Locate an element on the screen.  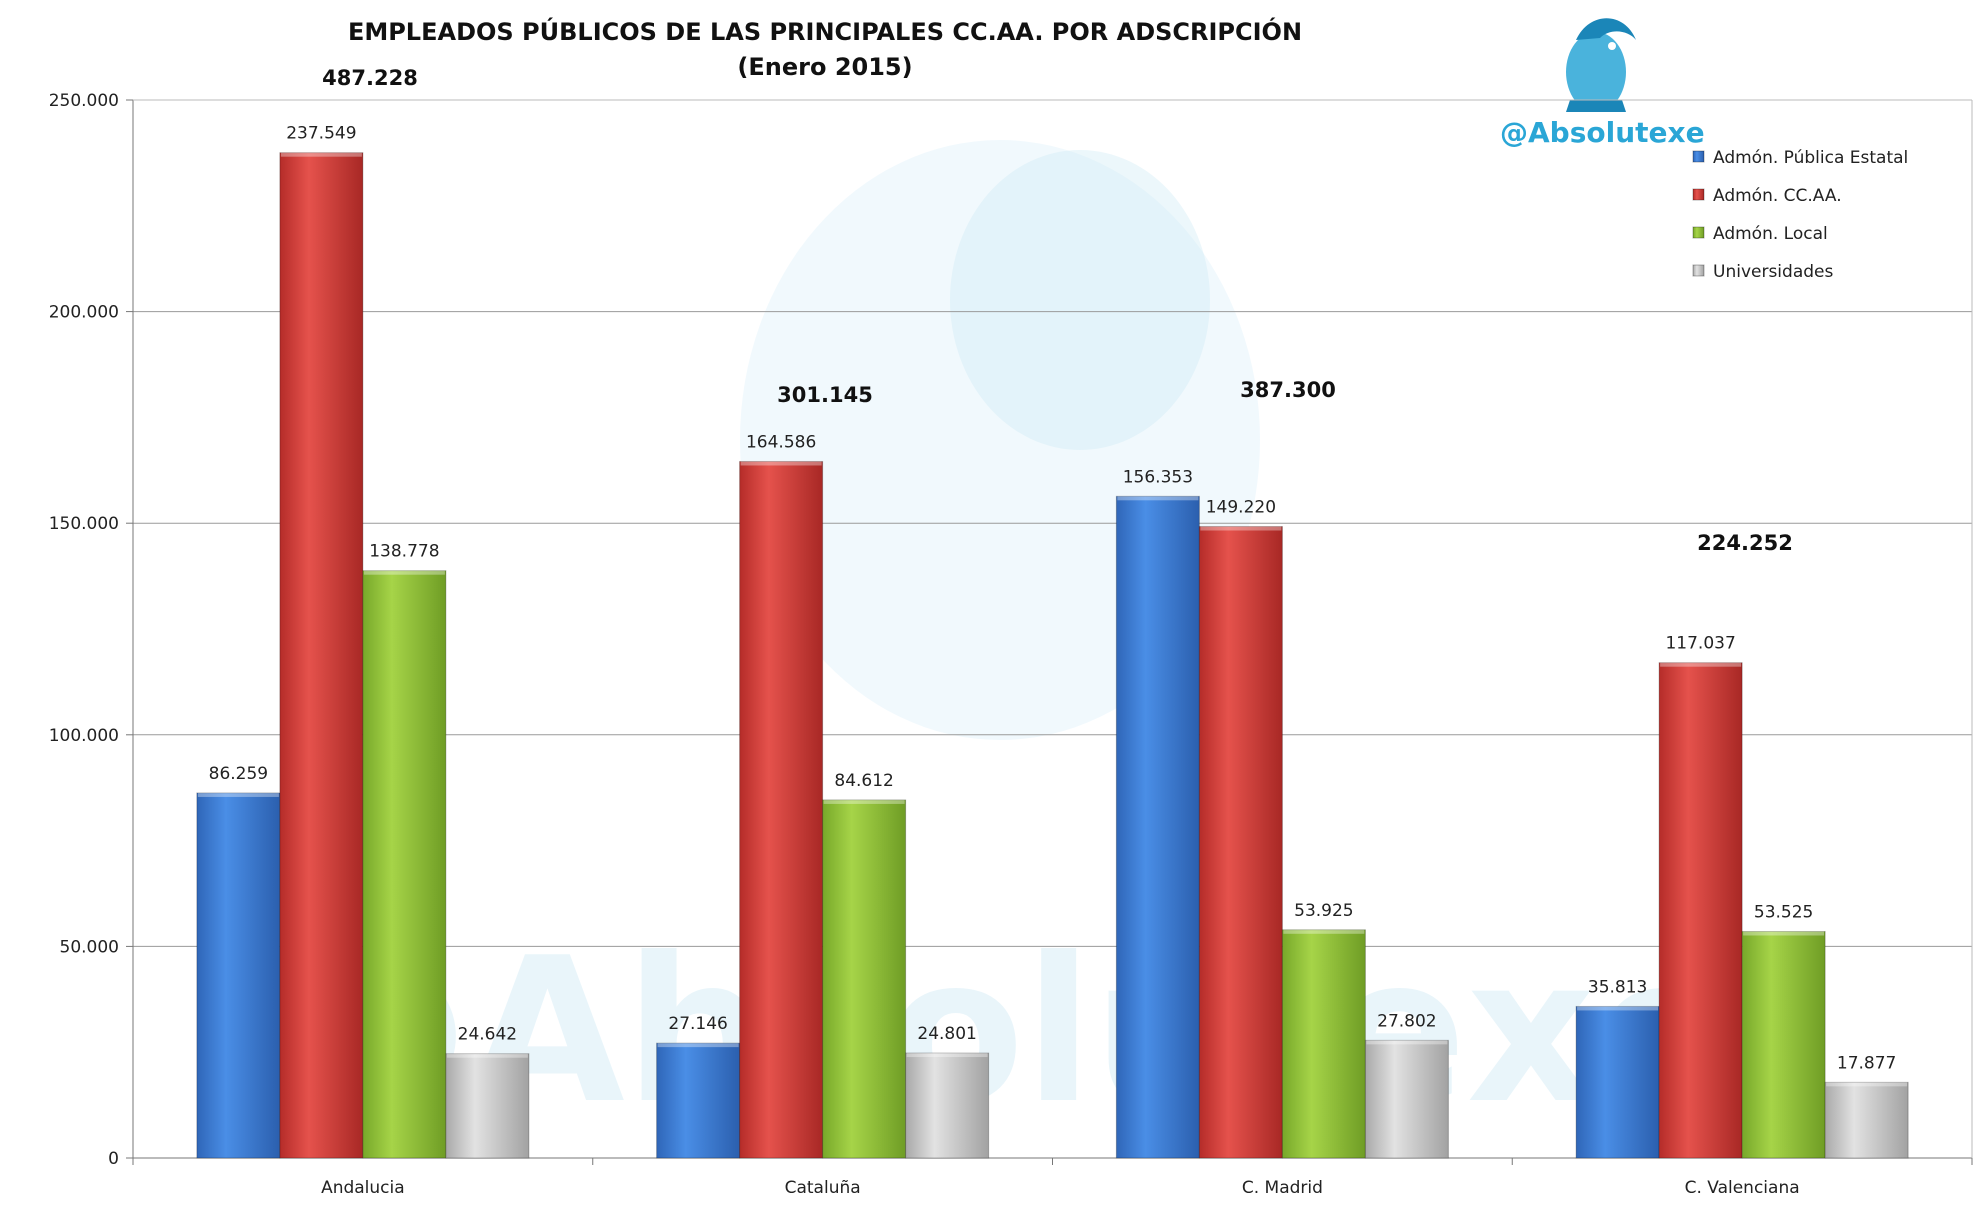
legend-label: Admón. Pública Estatal is located at coordinates (1810, 158).